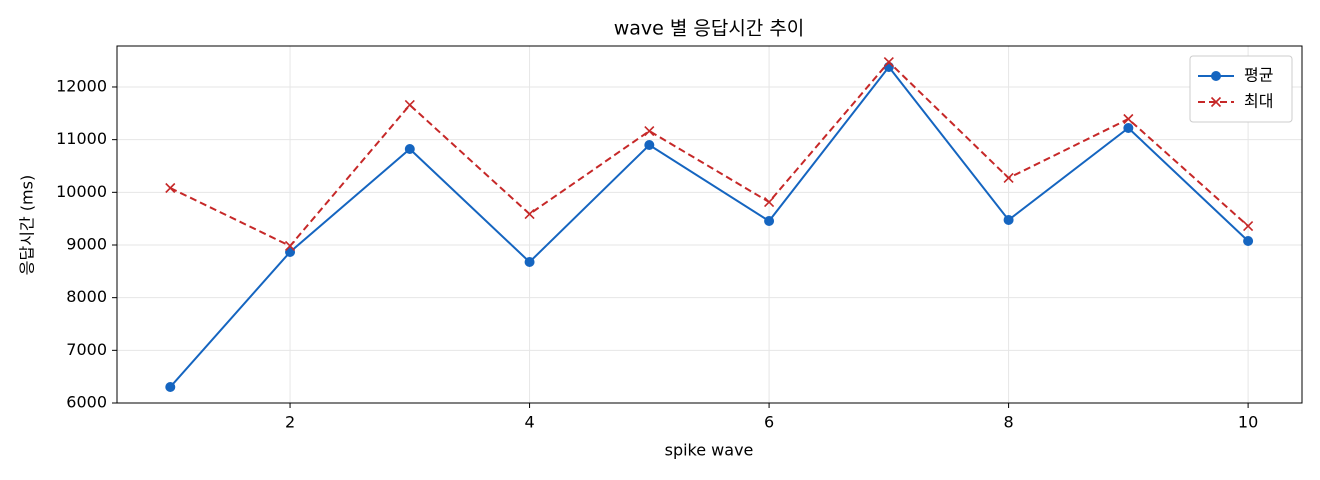 This screenshot has height=480, width=1320. Describe the element at coordinates (86, 402) in the screenshot. I see `y-tick-label: 6000` at that location.